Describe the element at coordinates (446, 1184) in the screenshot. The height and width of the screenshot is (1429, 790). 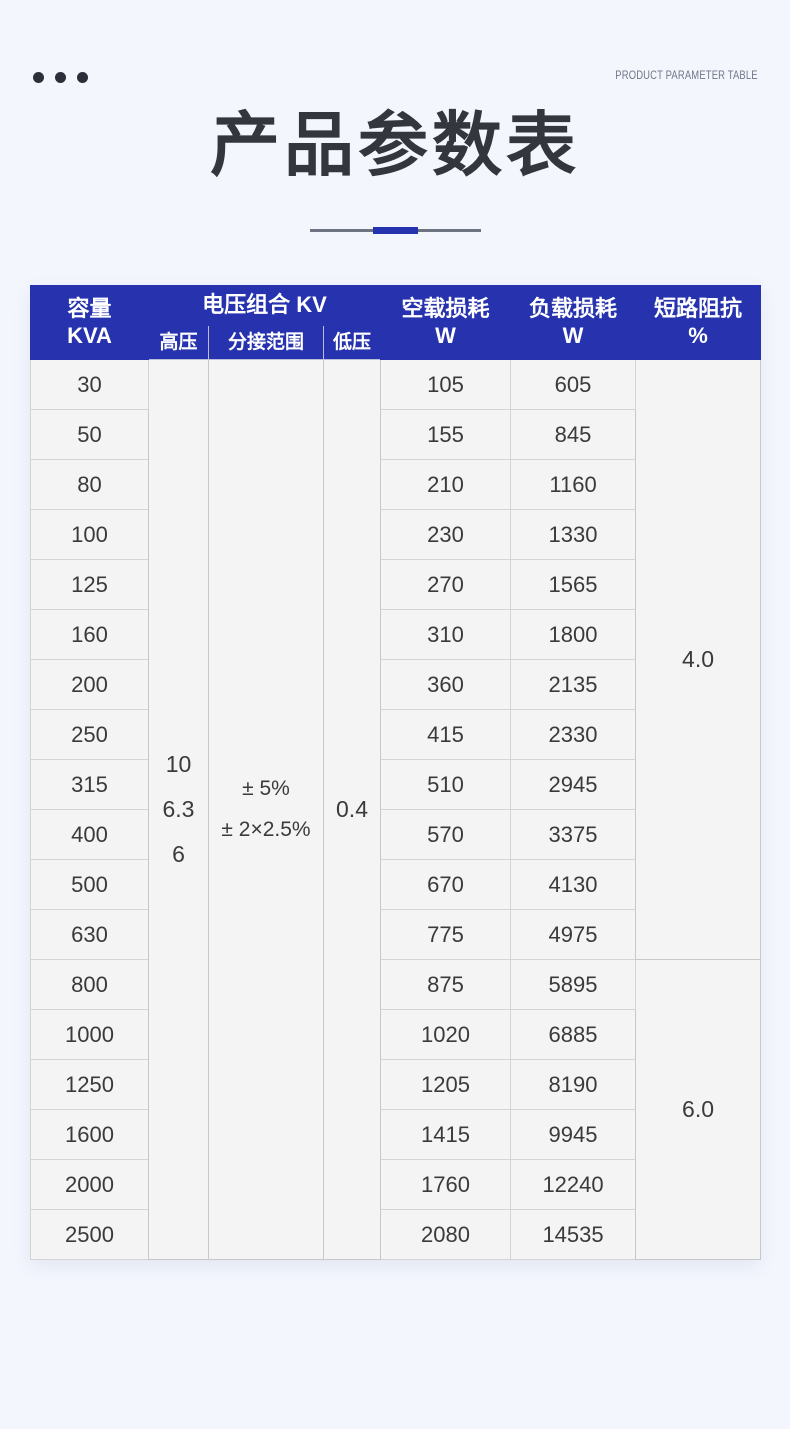
I see `cell-no-load-loss: 1760` at that location.